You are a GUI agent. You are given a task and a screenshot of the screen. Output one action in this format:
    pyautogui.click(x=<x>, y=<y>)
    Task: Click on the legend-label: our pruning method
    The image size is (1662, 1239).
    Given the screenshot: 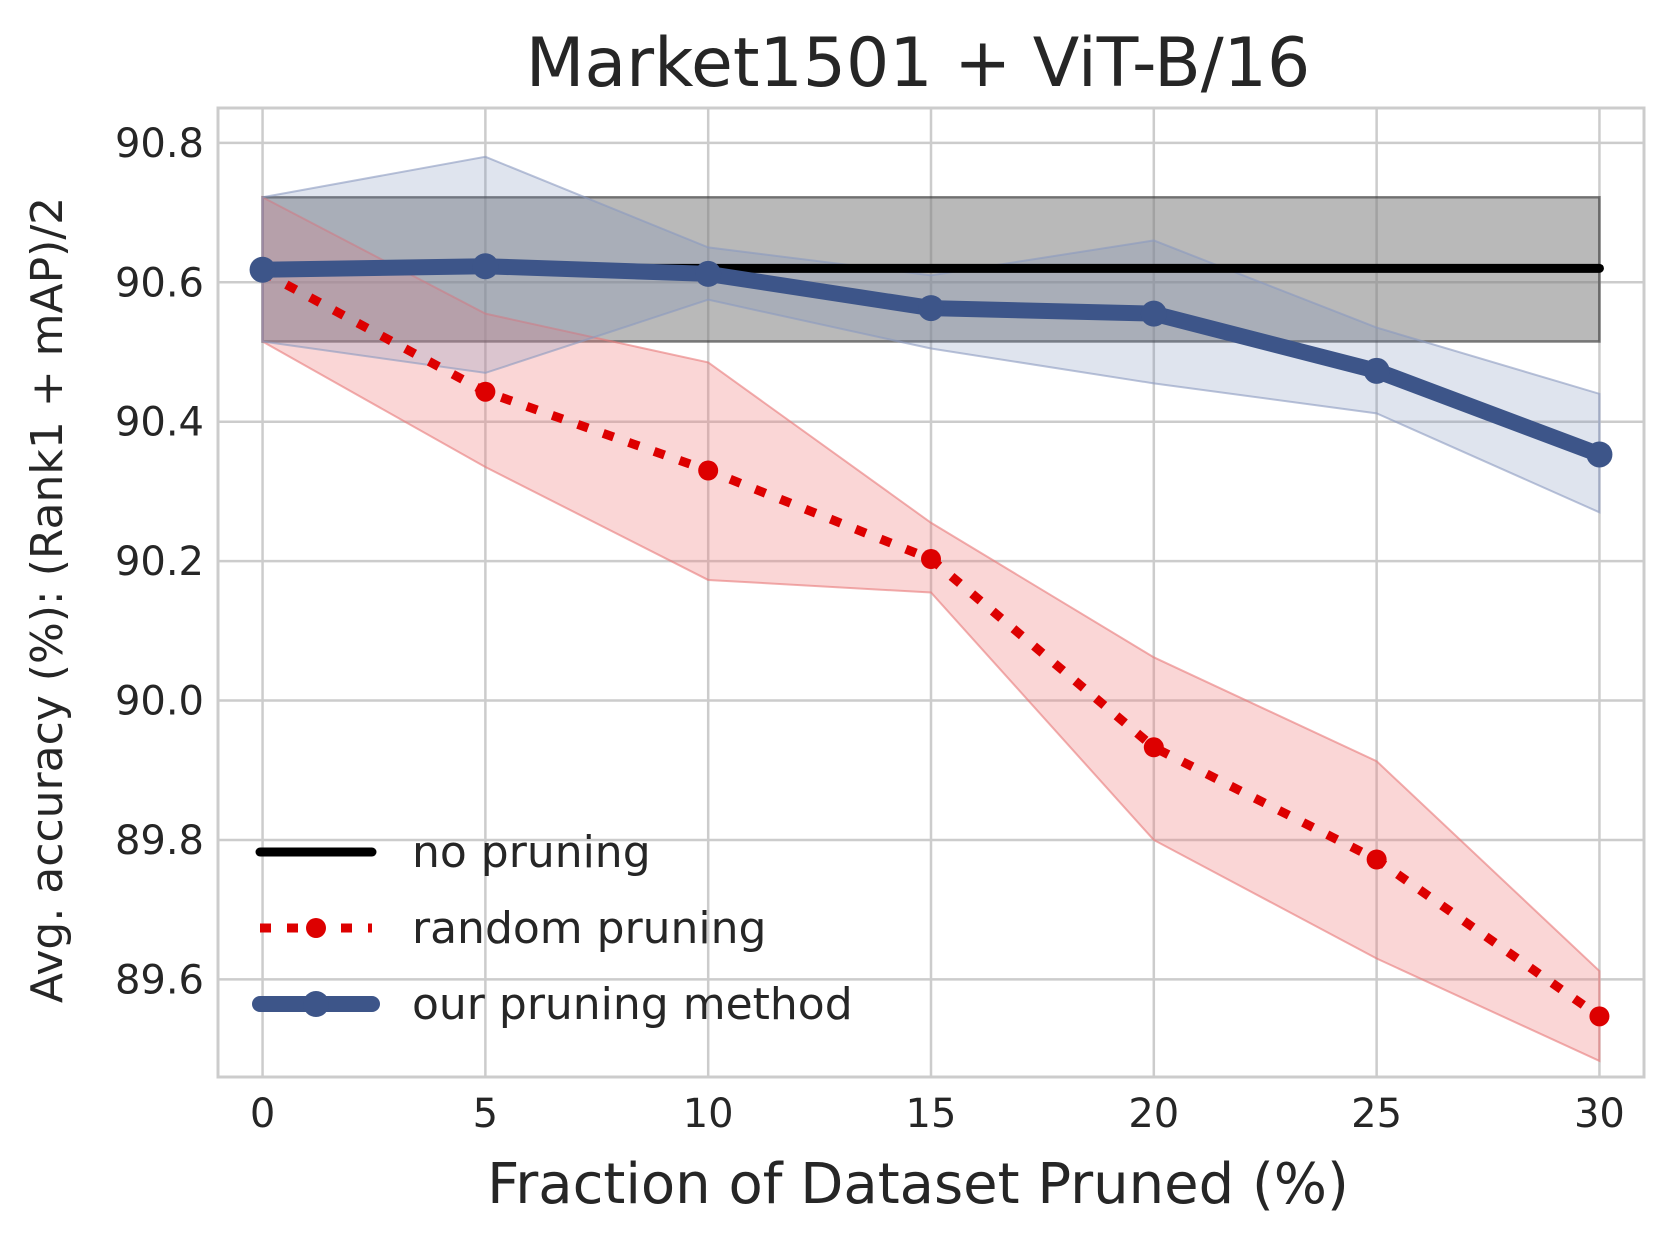 What is the action you would take?
    pyautogui.click(x=632, y=1004)
    